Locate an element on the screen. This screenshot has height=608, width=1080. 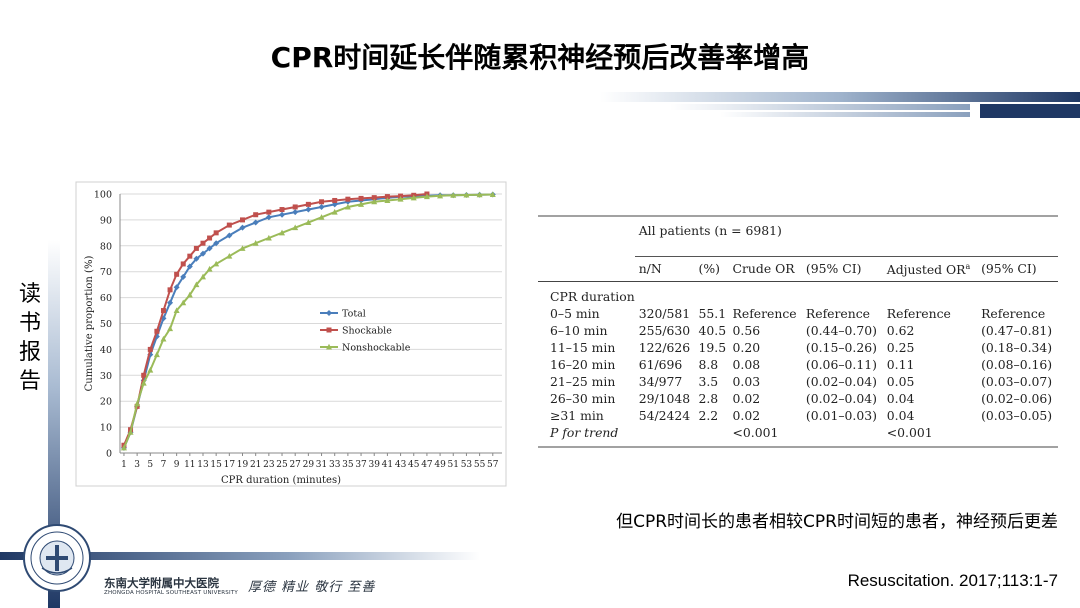
x-tick-label: 1 is located at coordinates (124, 465).